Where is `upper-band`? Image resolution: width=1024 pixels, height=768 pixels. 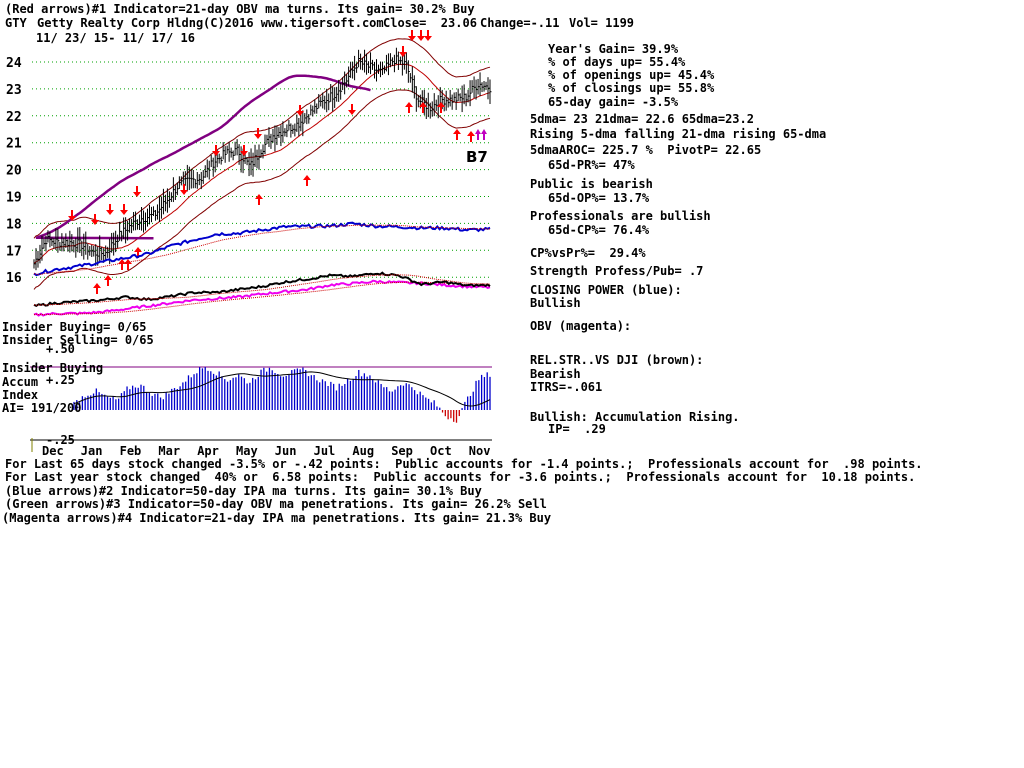
upper-band is located at coordinates (262, 138).